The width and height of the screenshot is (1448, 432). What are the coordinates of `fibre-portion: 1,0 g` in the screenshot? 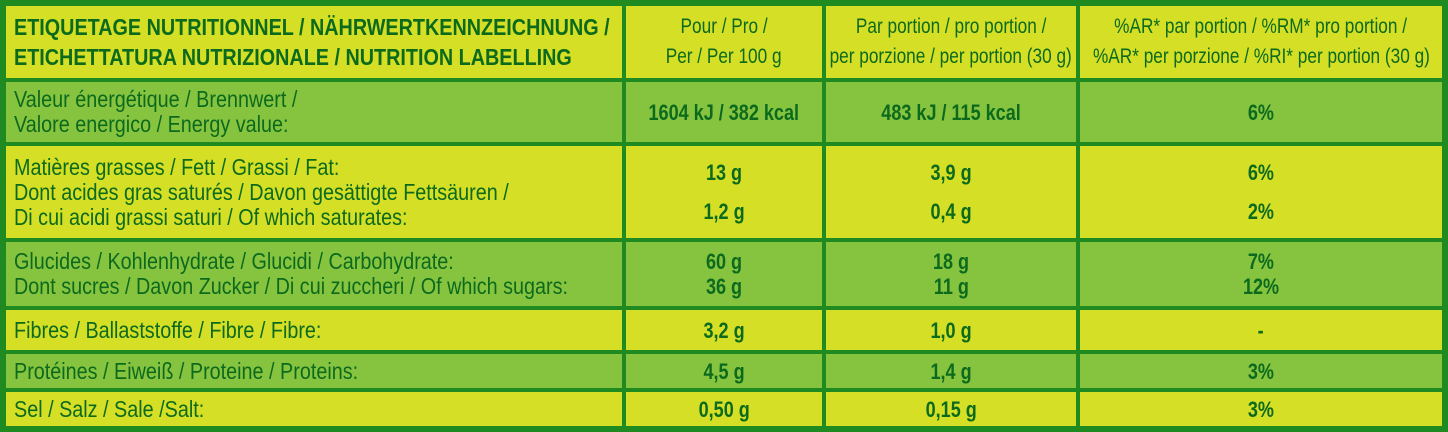 It's located at (951, 330).